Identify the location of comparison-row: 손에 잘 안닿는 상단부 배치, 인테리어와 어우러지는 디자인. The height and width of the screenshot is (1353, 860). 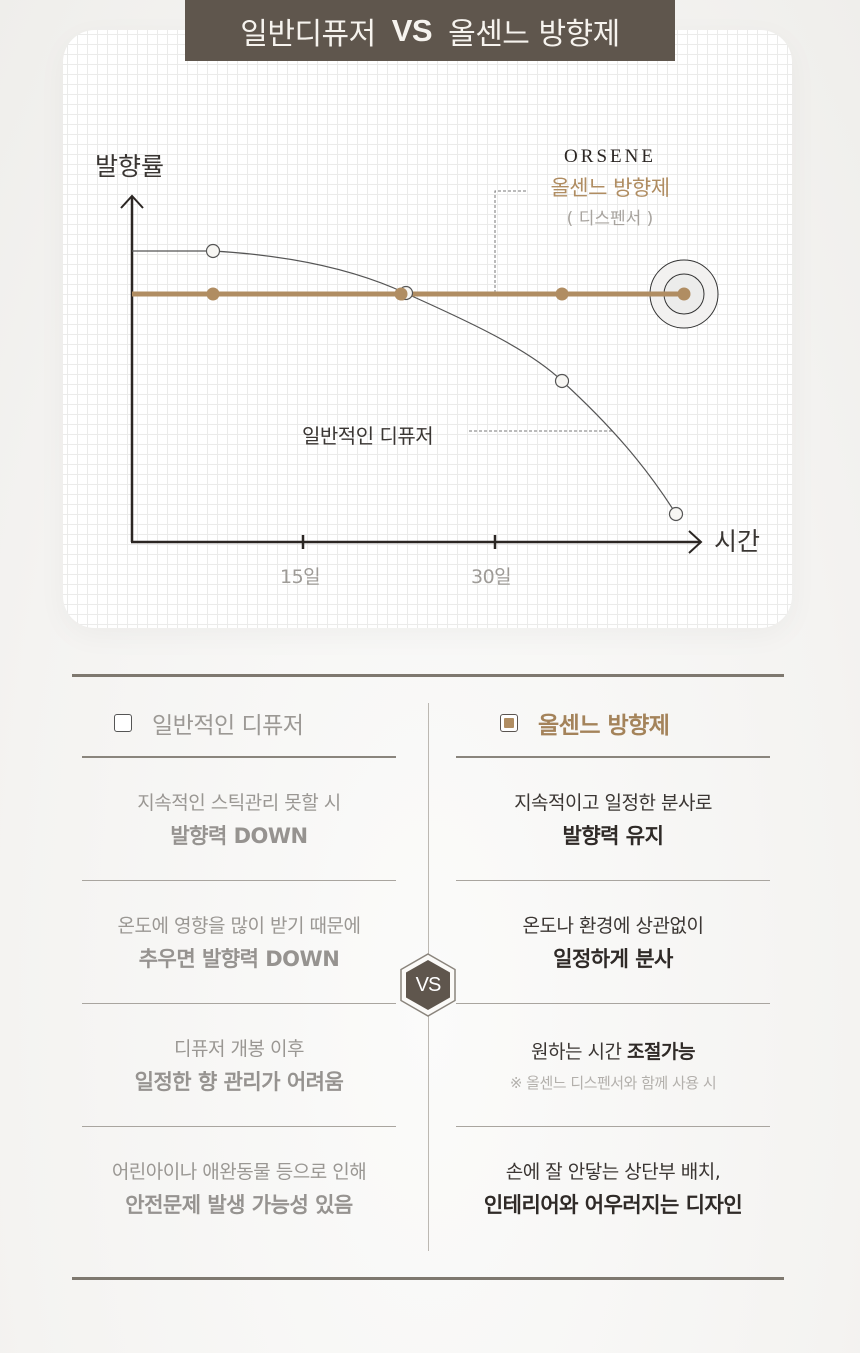
(613, 1188).